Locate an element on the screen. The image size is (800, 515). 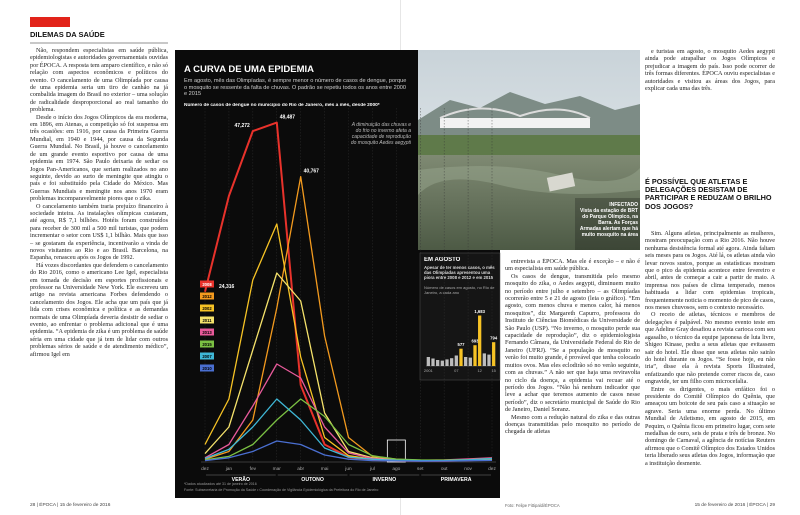
olympics-highlight is located at coordinates (396, 451).